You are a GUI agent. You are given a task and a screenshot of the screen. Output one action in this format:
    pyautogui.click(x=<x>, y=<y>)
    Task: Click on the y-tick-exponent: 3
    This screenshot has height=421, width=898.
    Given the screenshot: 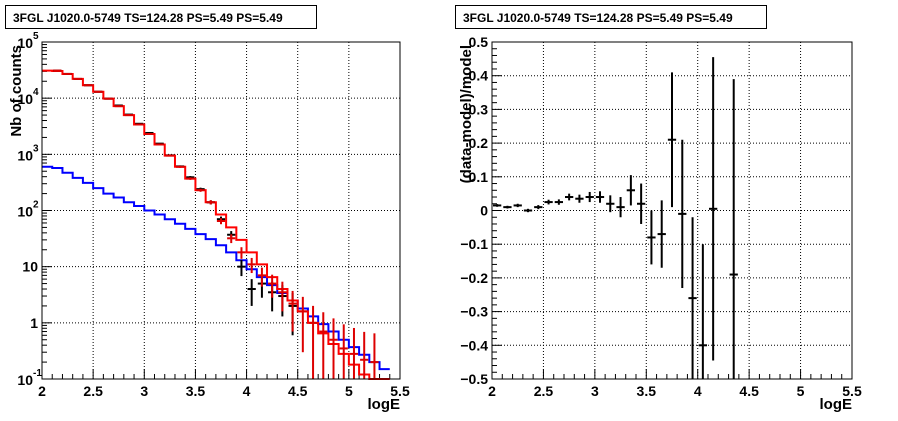 What is the action you would take?
    pyautogui.click(x=36, y=148)
    